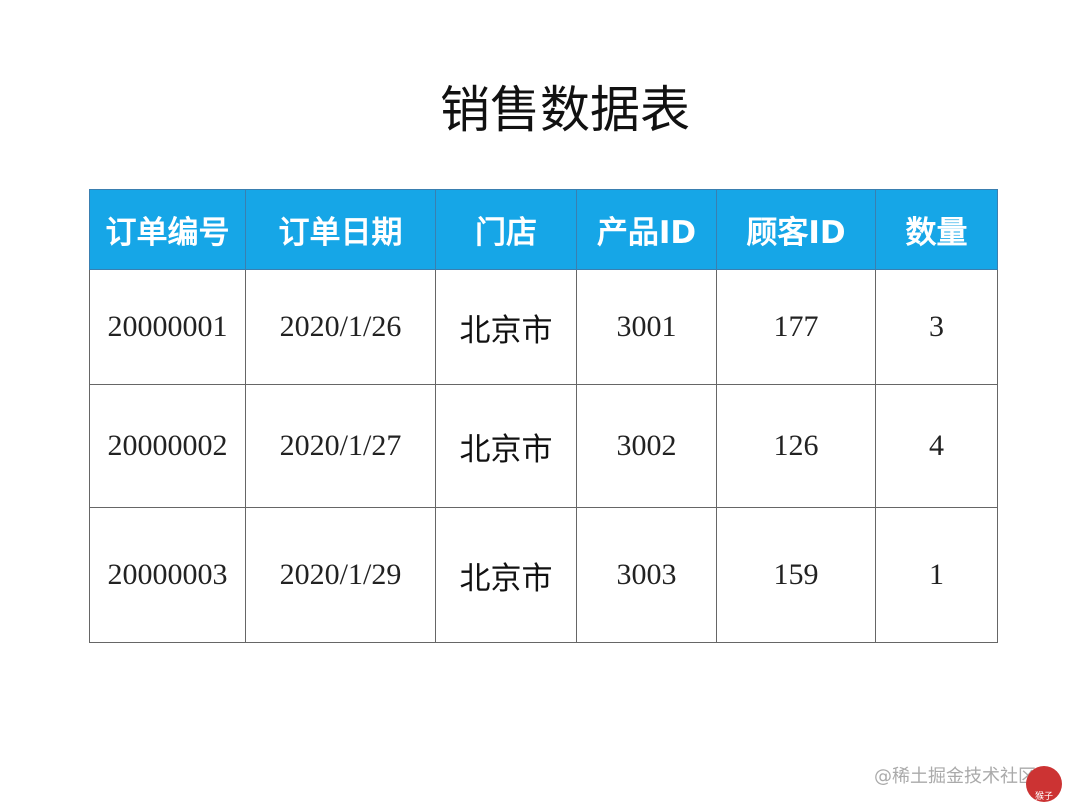  What do you see at coordinates (167, 229) in the screenshot?
I see `column-header: 订单编号` at bounding box center [167, 229].